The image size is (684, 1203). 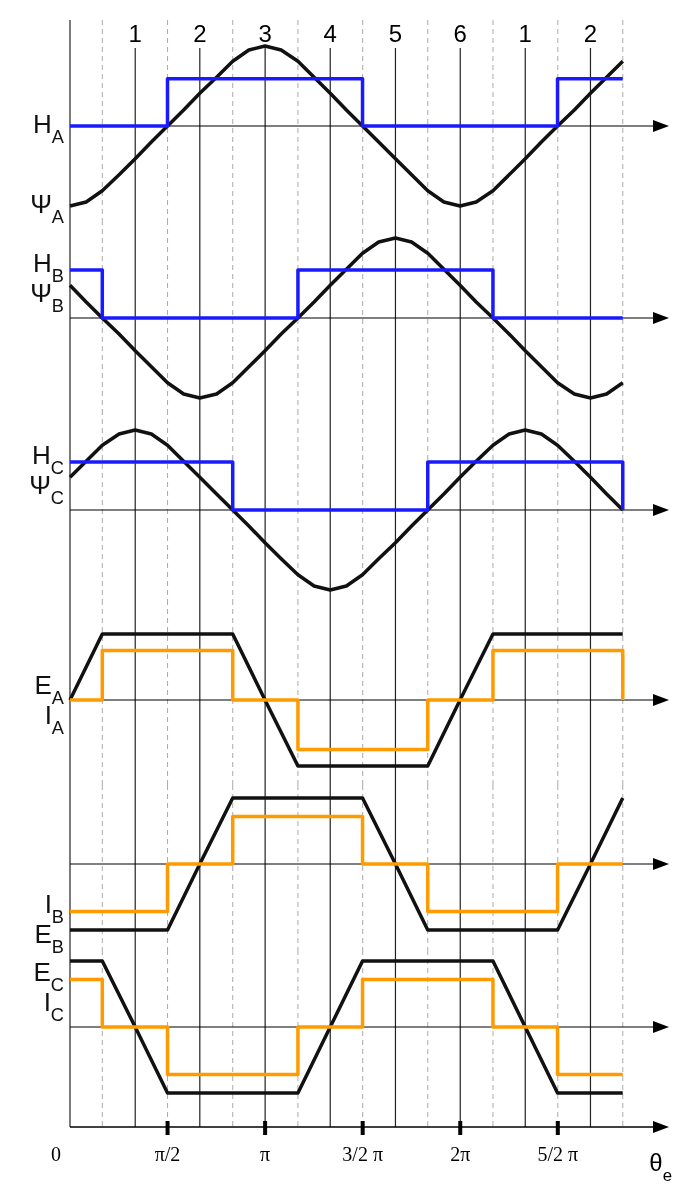 What do you see at coordinates (167, 1154) in the screenshot?
I see `x-tick-label: π/2` at bounding box center [167, 1154].